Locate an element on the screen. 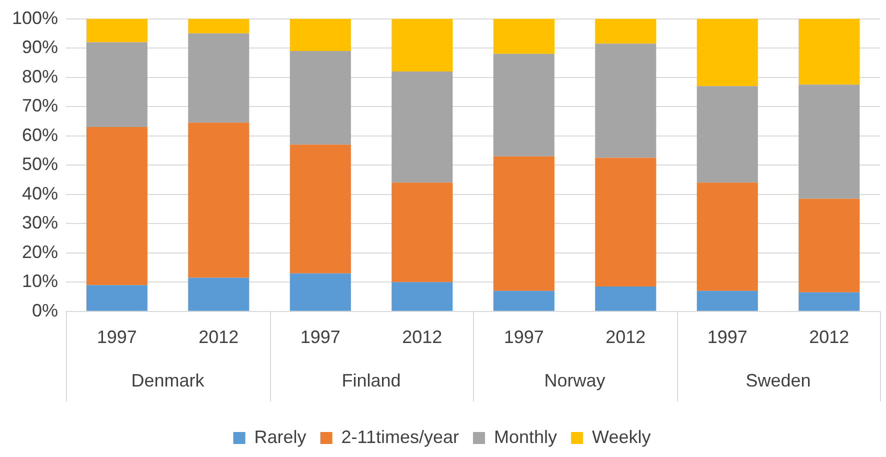  text: Finland is located at coordinates (371, 380).